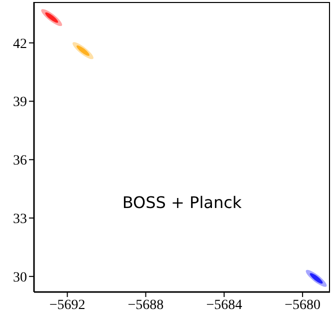 Image resolution: width=332 pixels, height=324 pixels. What do you see at coordinates (20, 278) in the screenshot?
I see `y-tick-label: 30` at bounding box center [20, 278].